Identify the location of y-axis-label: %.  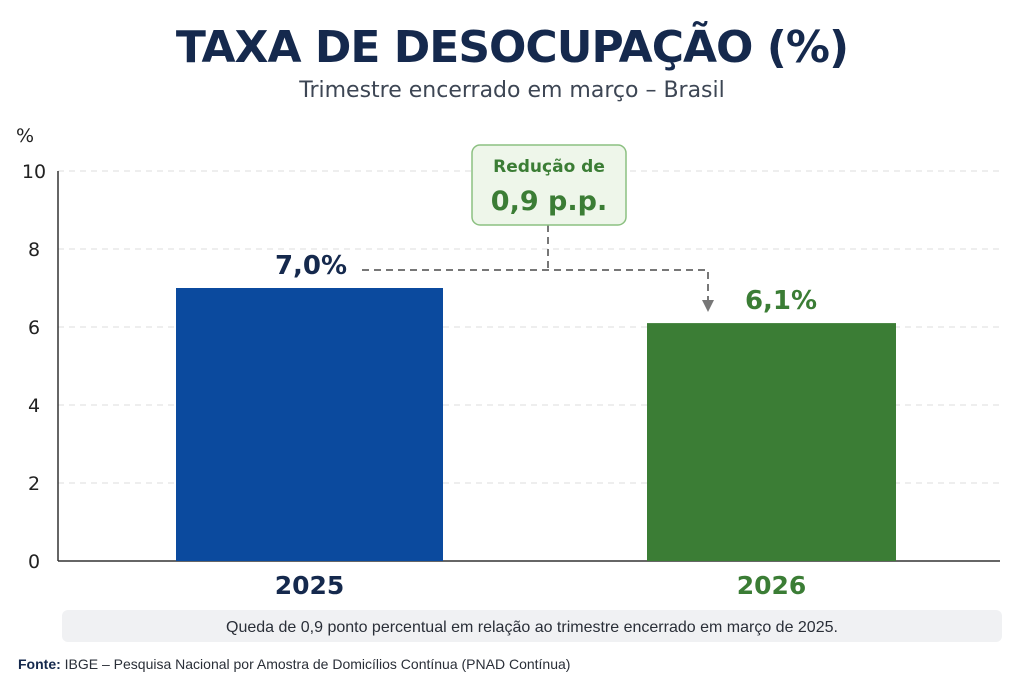
(25, 136).